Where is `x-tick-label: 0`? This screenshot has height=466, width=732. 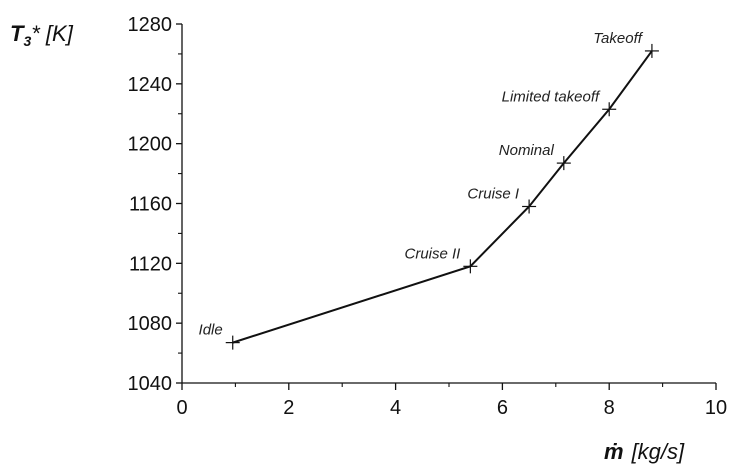
x-tick-label: 0 is located at coordinates (181, 408).